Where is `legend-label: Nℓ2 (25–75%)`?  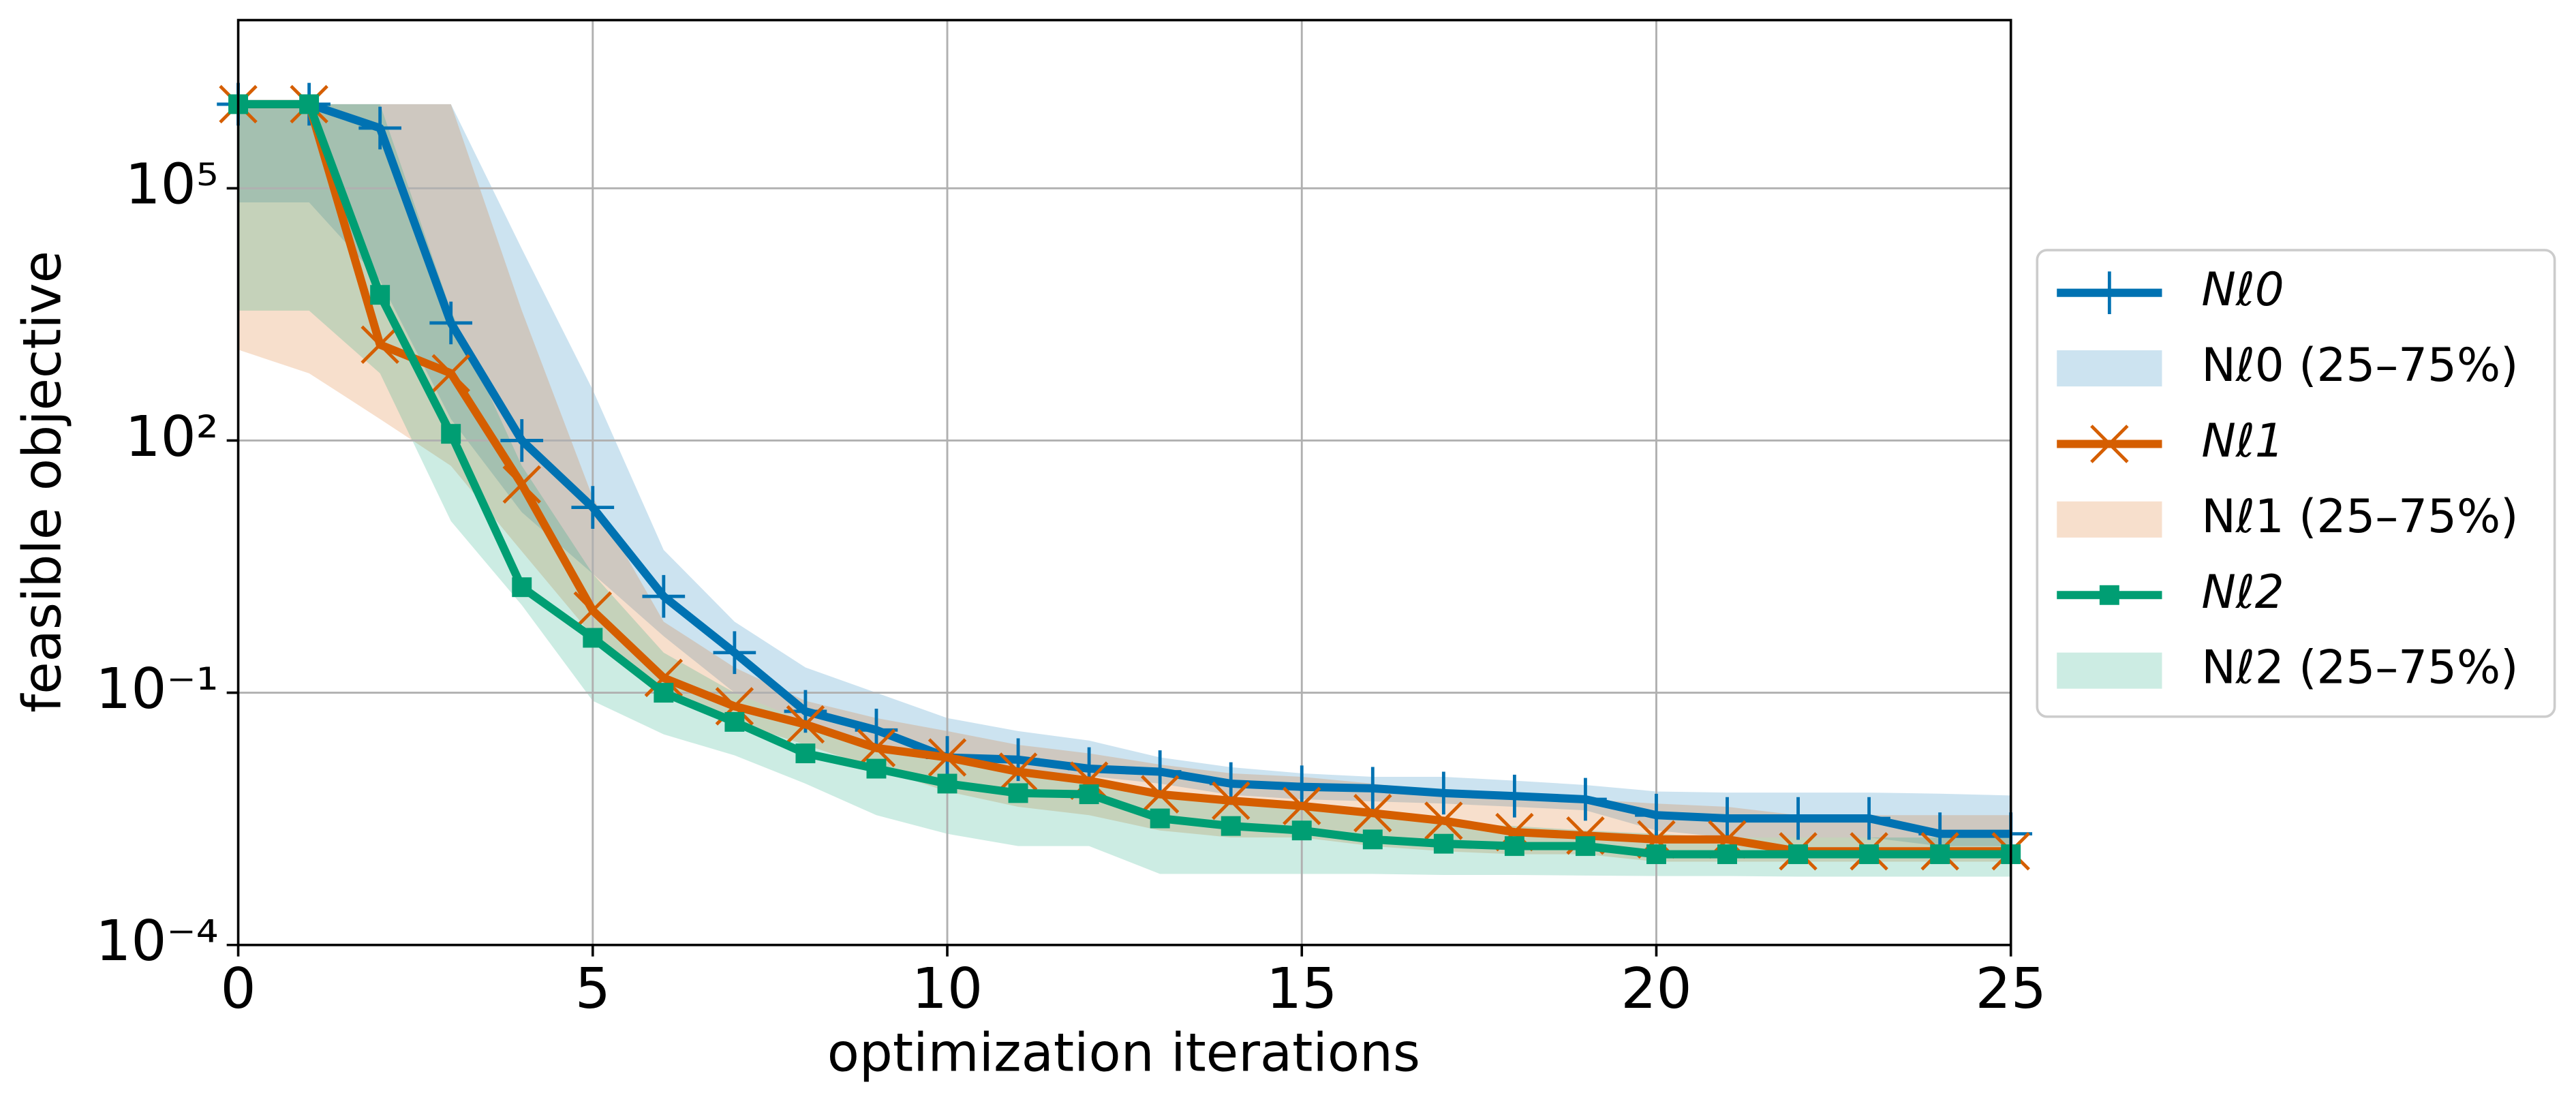 legend-label: Nℓ2 (25–75%) is located at coordinates (2359, 667).